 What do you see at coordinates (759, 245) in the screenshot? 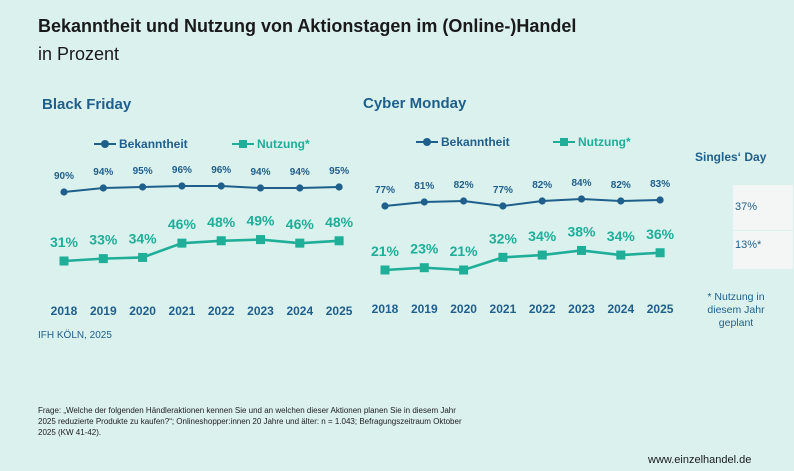
I see `singles-usage-asterisk: *` at bounding box center [759, 245].